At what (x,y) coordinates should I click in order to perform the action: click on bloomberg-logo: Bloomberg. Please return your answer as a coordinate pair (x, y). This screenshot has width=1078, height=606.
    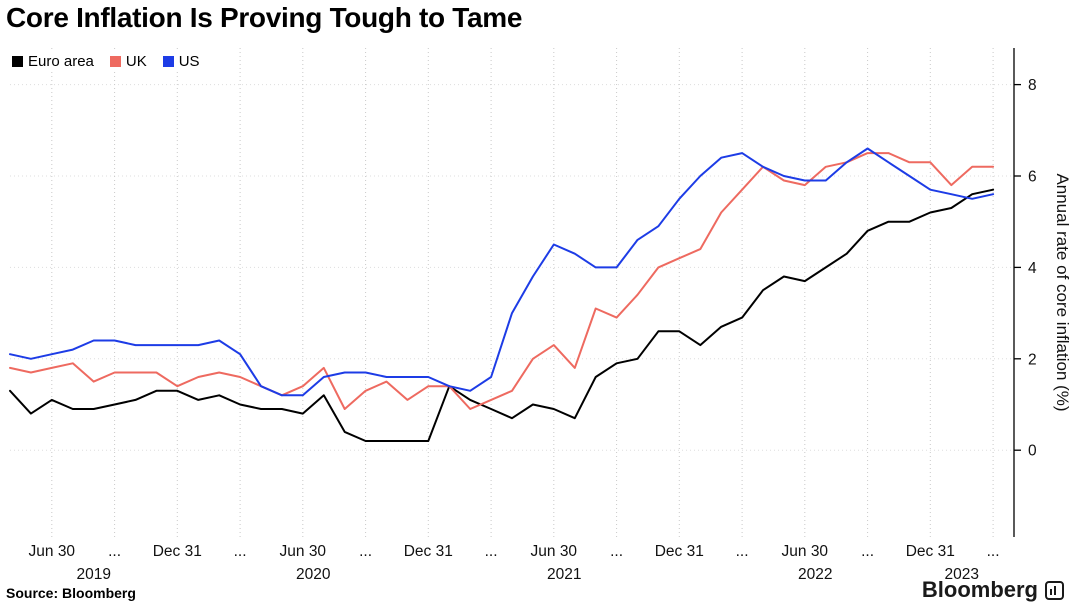
    Looking at the image, I should click on (993, 590).